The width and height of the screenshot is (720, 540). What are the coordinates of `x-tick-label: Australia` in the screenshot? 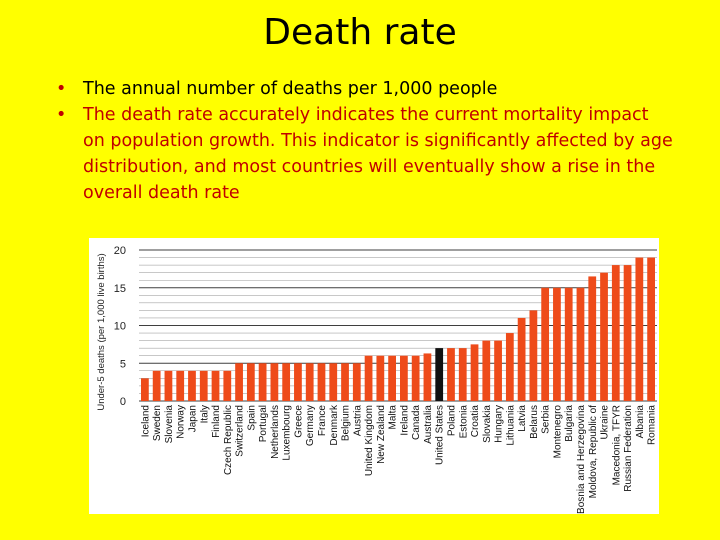 It's located at (428, 424).